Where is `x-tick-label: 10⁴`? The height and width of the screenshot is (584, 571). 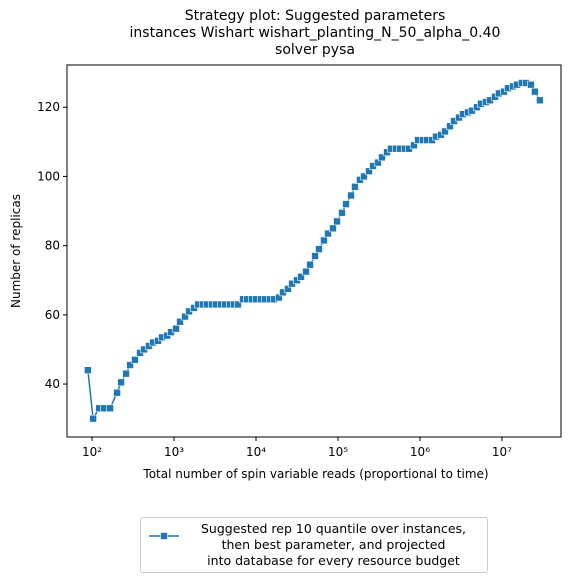 x-tick-label: 10⁴ is located at coordinates (256, 452).